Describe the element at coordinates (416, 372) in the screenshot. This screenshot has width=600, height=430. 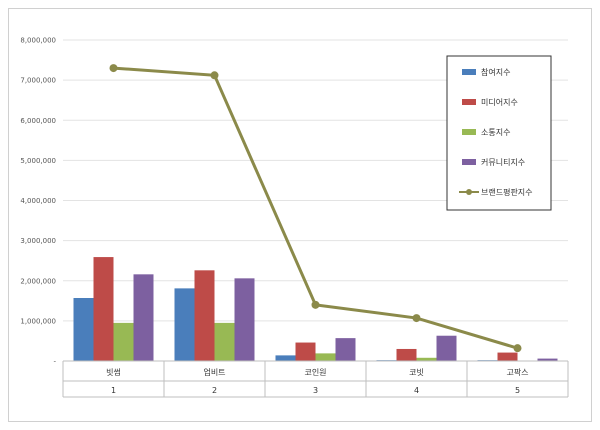
I see `x-tick-label: 코빗` at that location.